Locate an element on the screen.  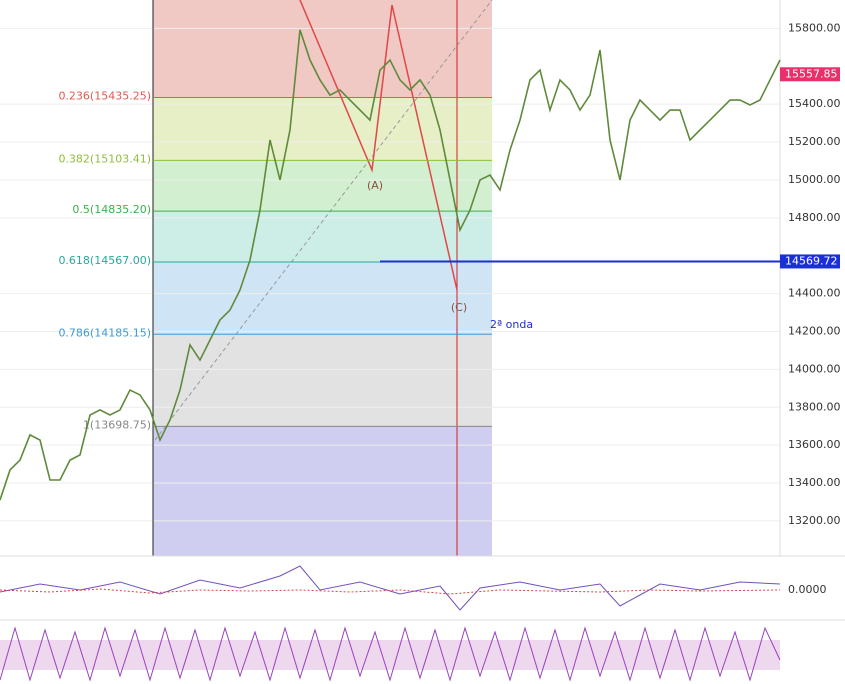
y-tick-label: 15400.00 is located at coordinates (814, 103).